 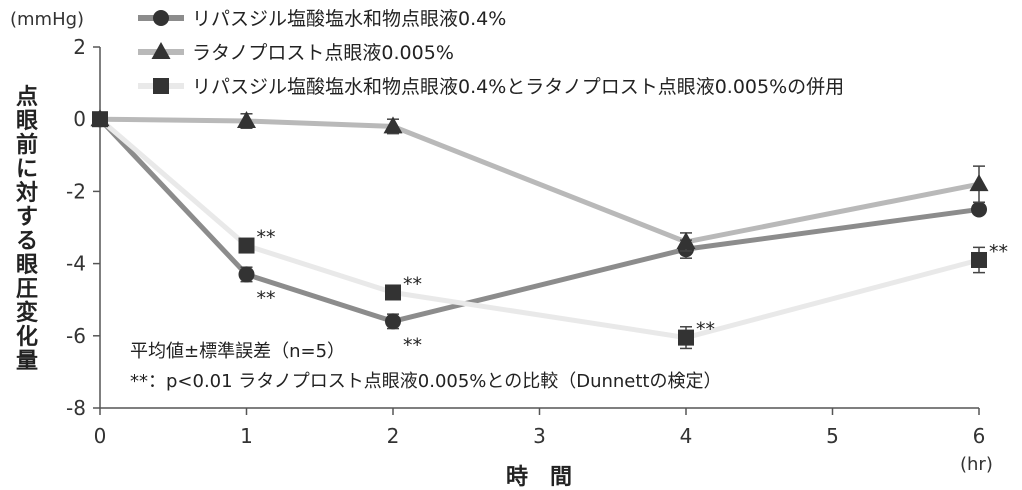 I want to click on y-tick-label: -2, so click(x=76, y=191).